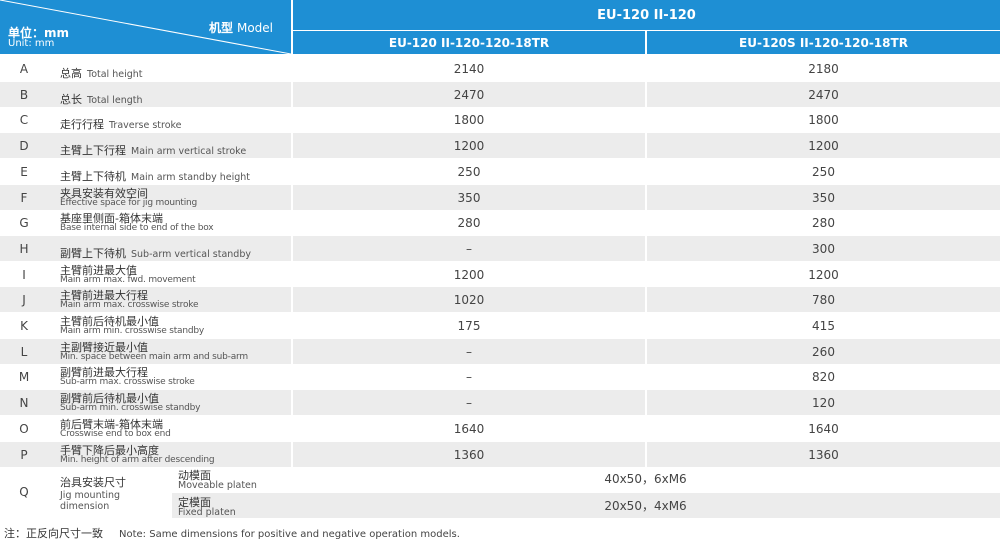  What do you see at coordinates (189, 151) in the screenshot?
I see `description-en: Main arm vertical stroke` at bounding box center [189, 151].